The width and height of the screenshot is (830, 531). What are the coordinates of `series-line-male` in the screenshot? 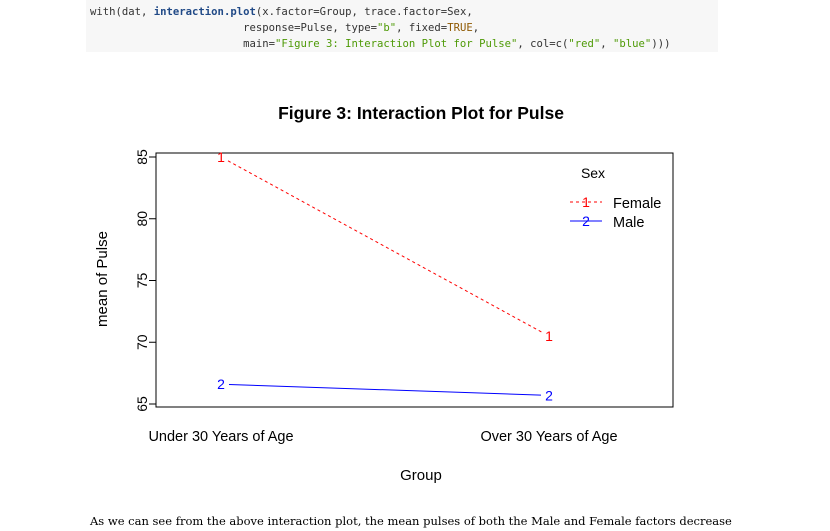 It's located at (385, 390).